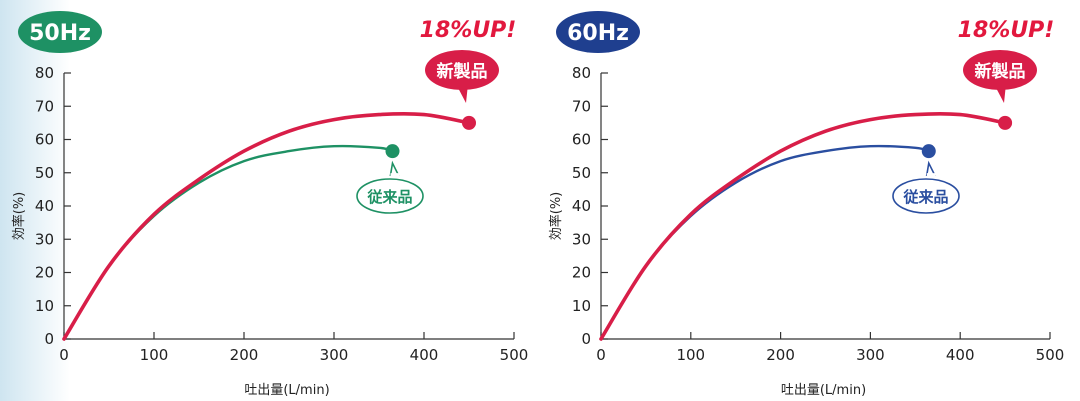 Image resolution: width=1080 pixels, height=401 pixels. I want to click on frequency-badge: 60Hz, so click(598, 32).